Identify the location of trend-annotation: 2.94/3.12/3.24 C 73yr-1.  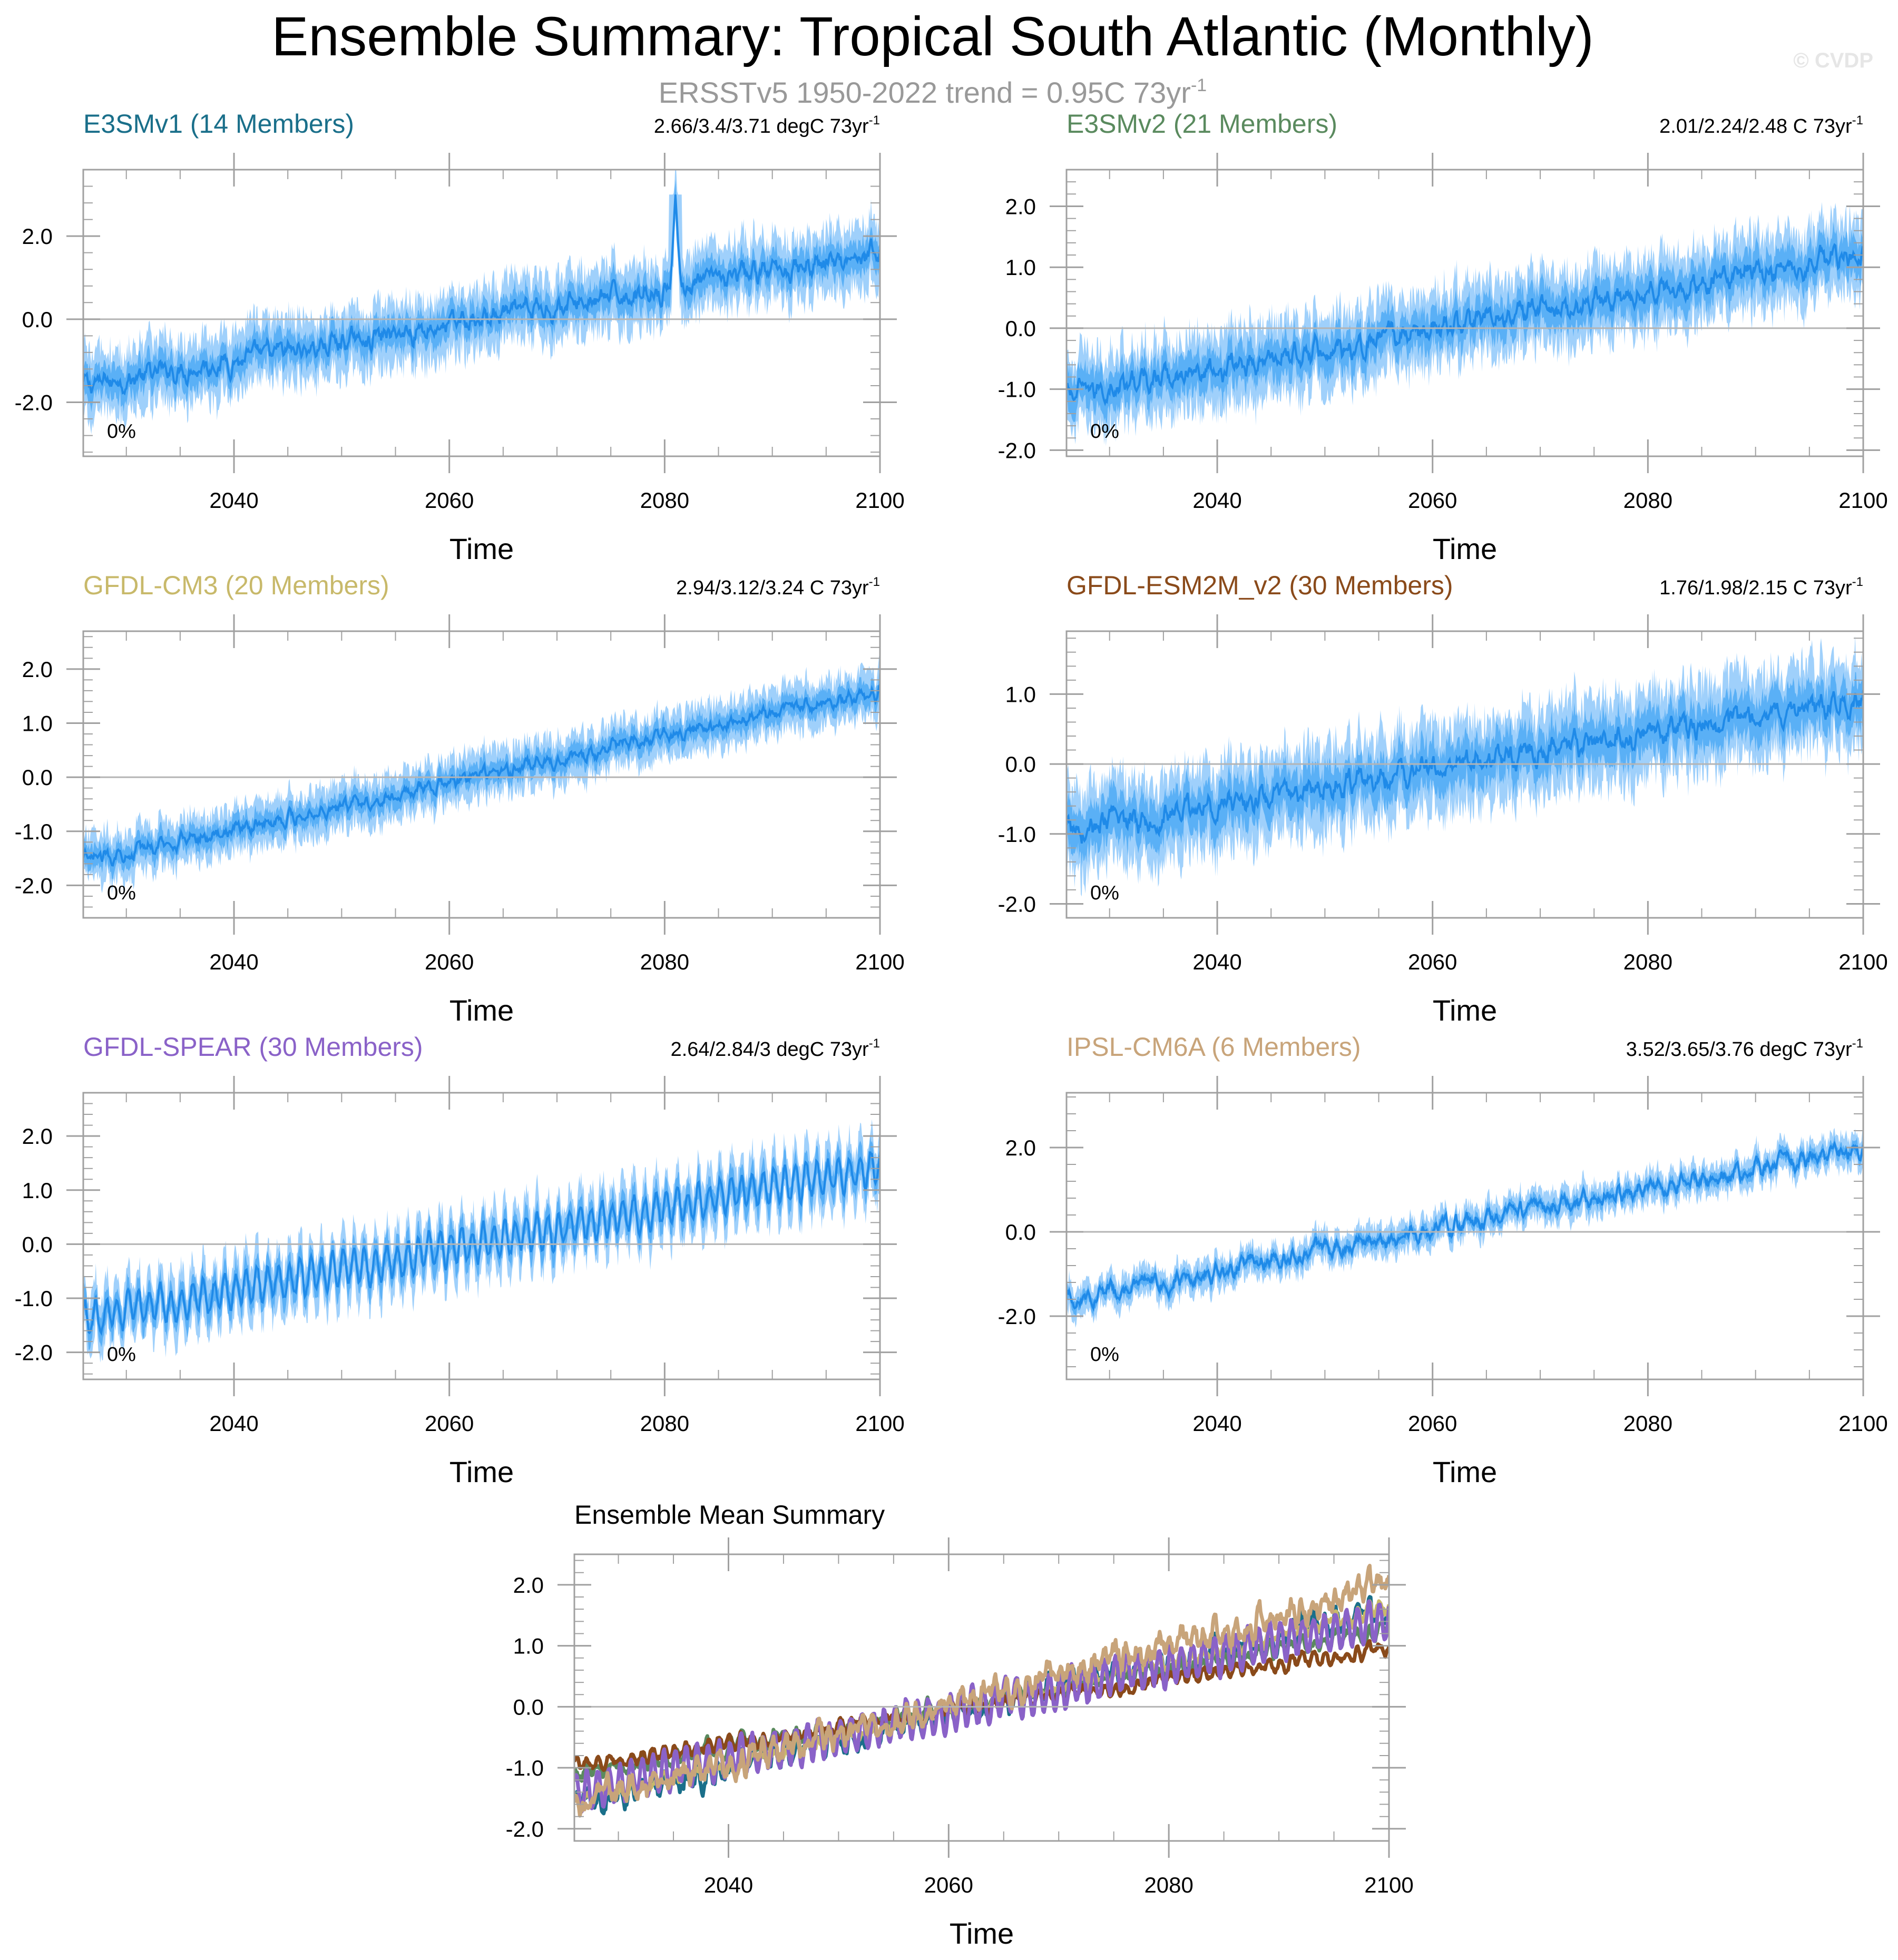
(778, 587).